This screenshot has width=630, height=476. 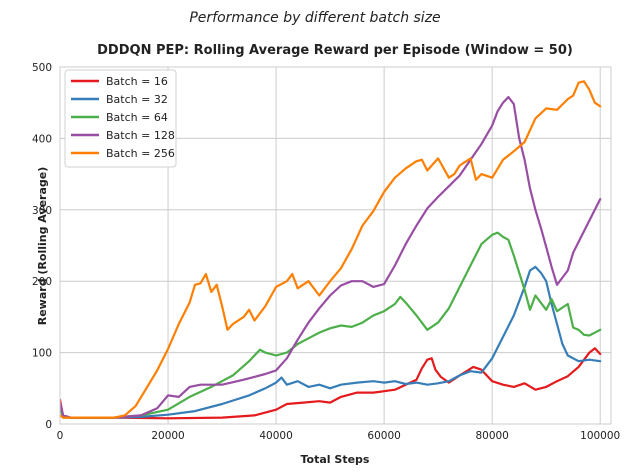 What do you see at coordinates (42, 246) in the screenshot?
I see `y-axis-label: Reward (Rolling Average)` at bounding box center [42, 246].